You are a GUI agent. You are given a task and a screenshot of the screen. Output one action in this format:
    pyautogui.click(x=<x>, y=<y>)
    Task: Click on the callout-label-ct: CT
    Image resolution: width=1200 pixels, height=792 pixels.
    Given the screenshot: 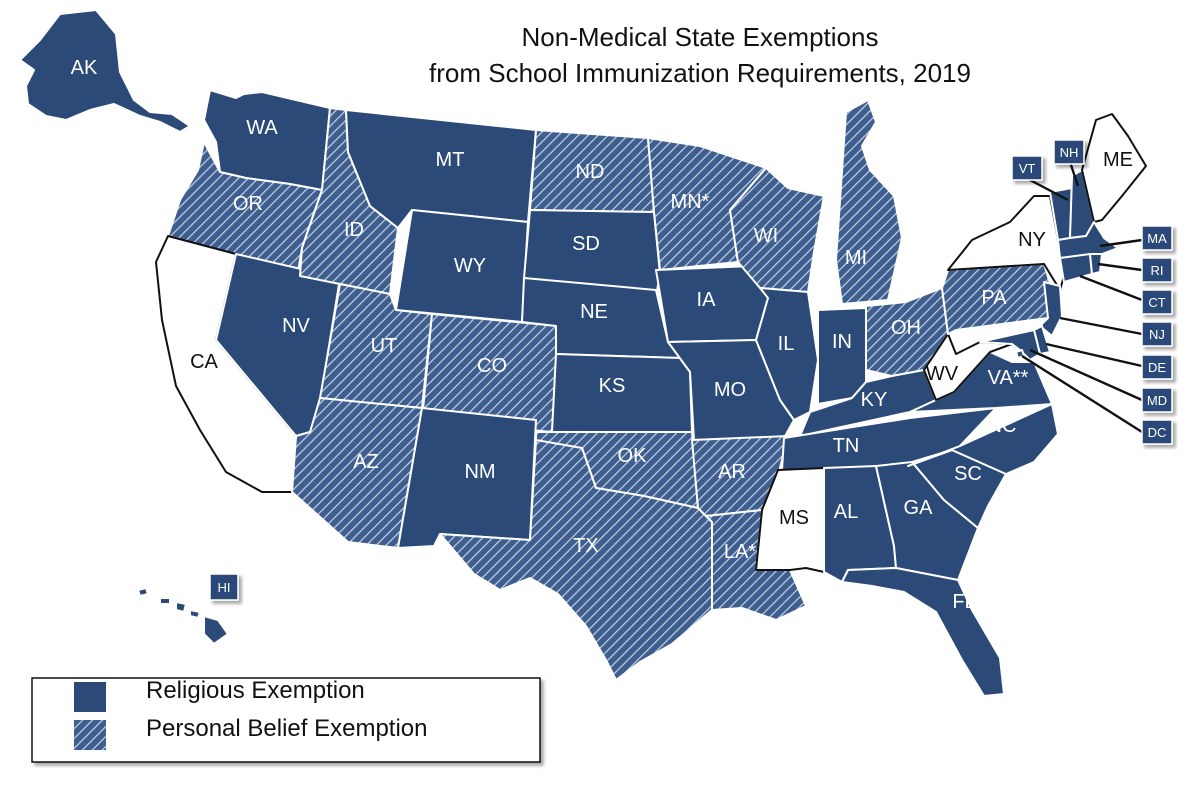 What is the action you would take?
    pyautogui.click(x=1156, y=302)
    